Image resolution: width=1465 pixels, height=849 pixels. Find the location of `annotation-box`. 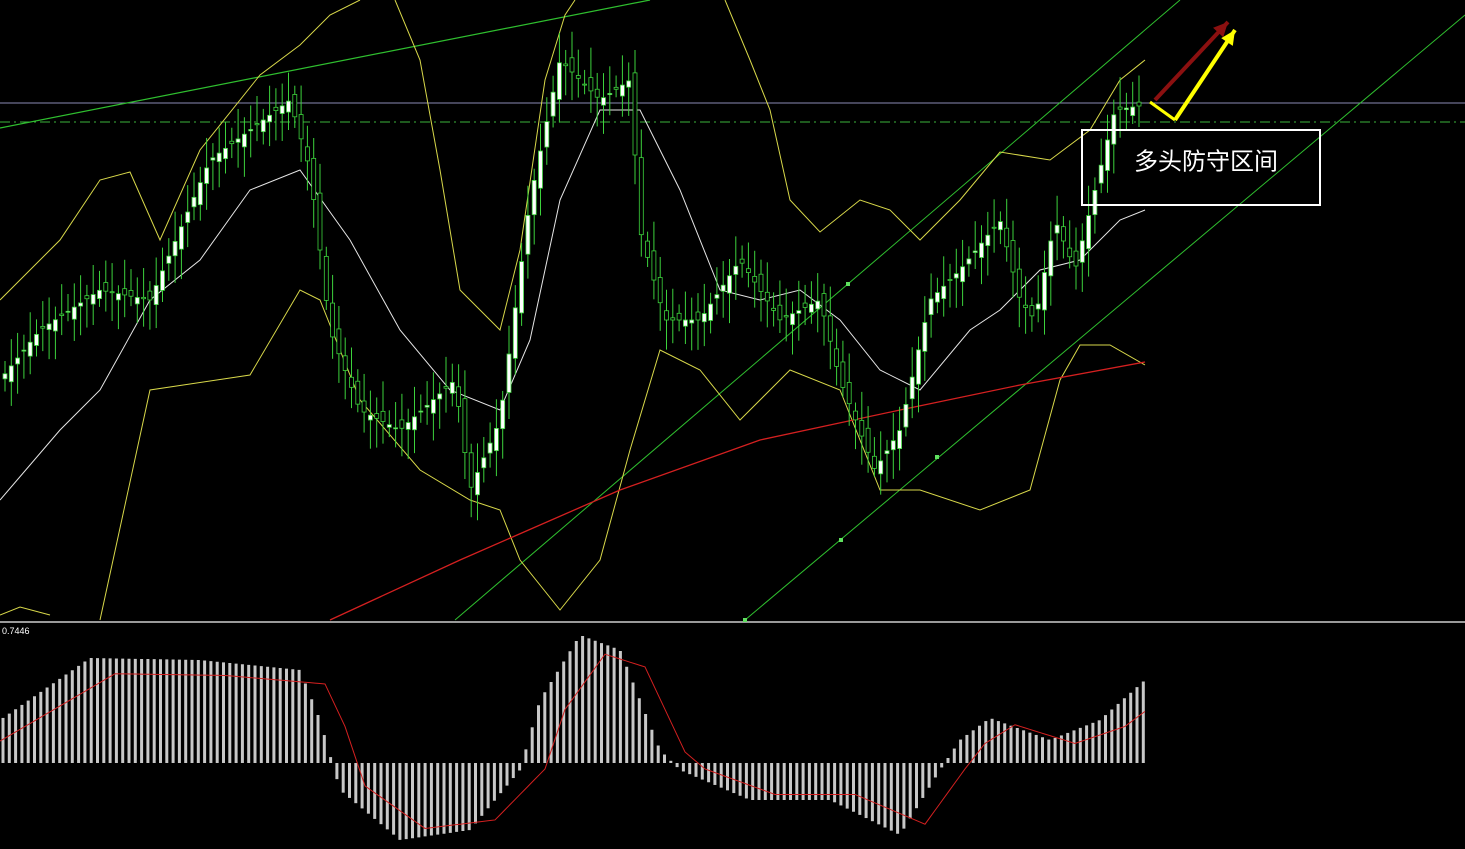

annotation-box is located at coordinates (1201, 167).